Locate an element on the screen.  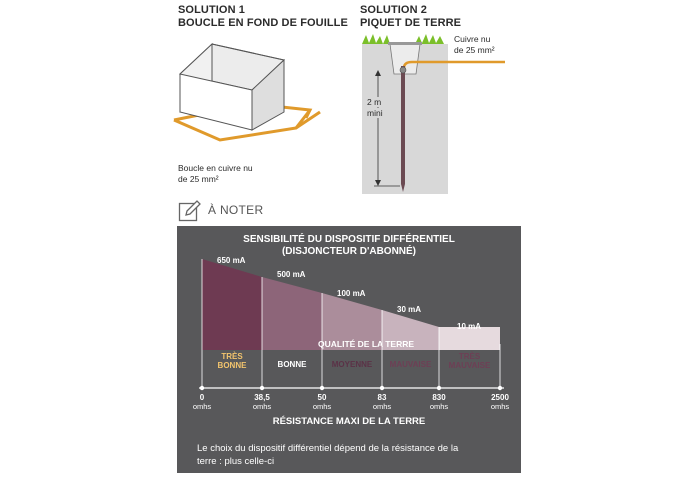
segment-bad is located at coordinates (410, 330).